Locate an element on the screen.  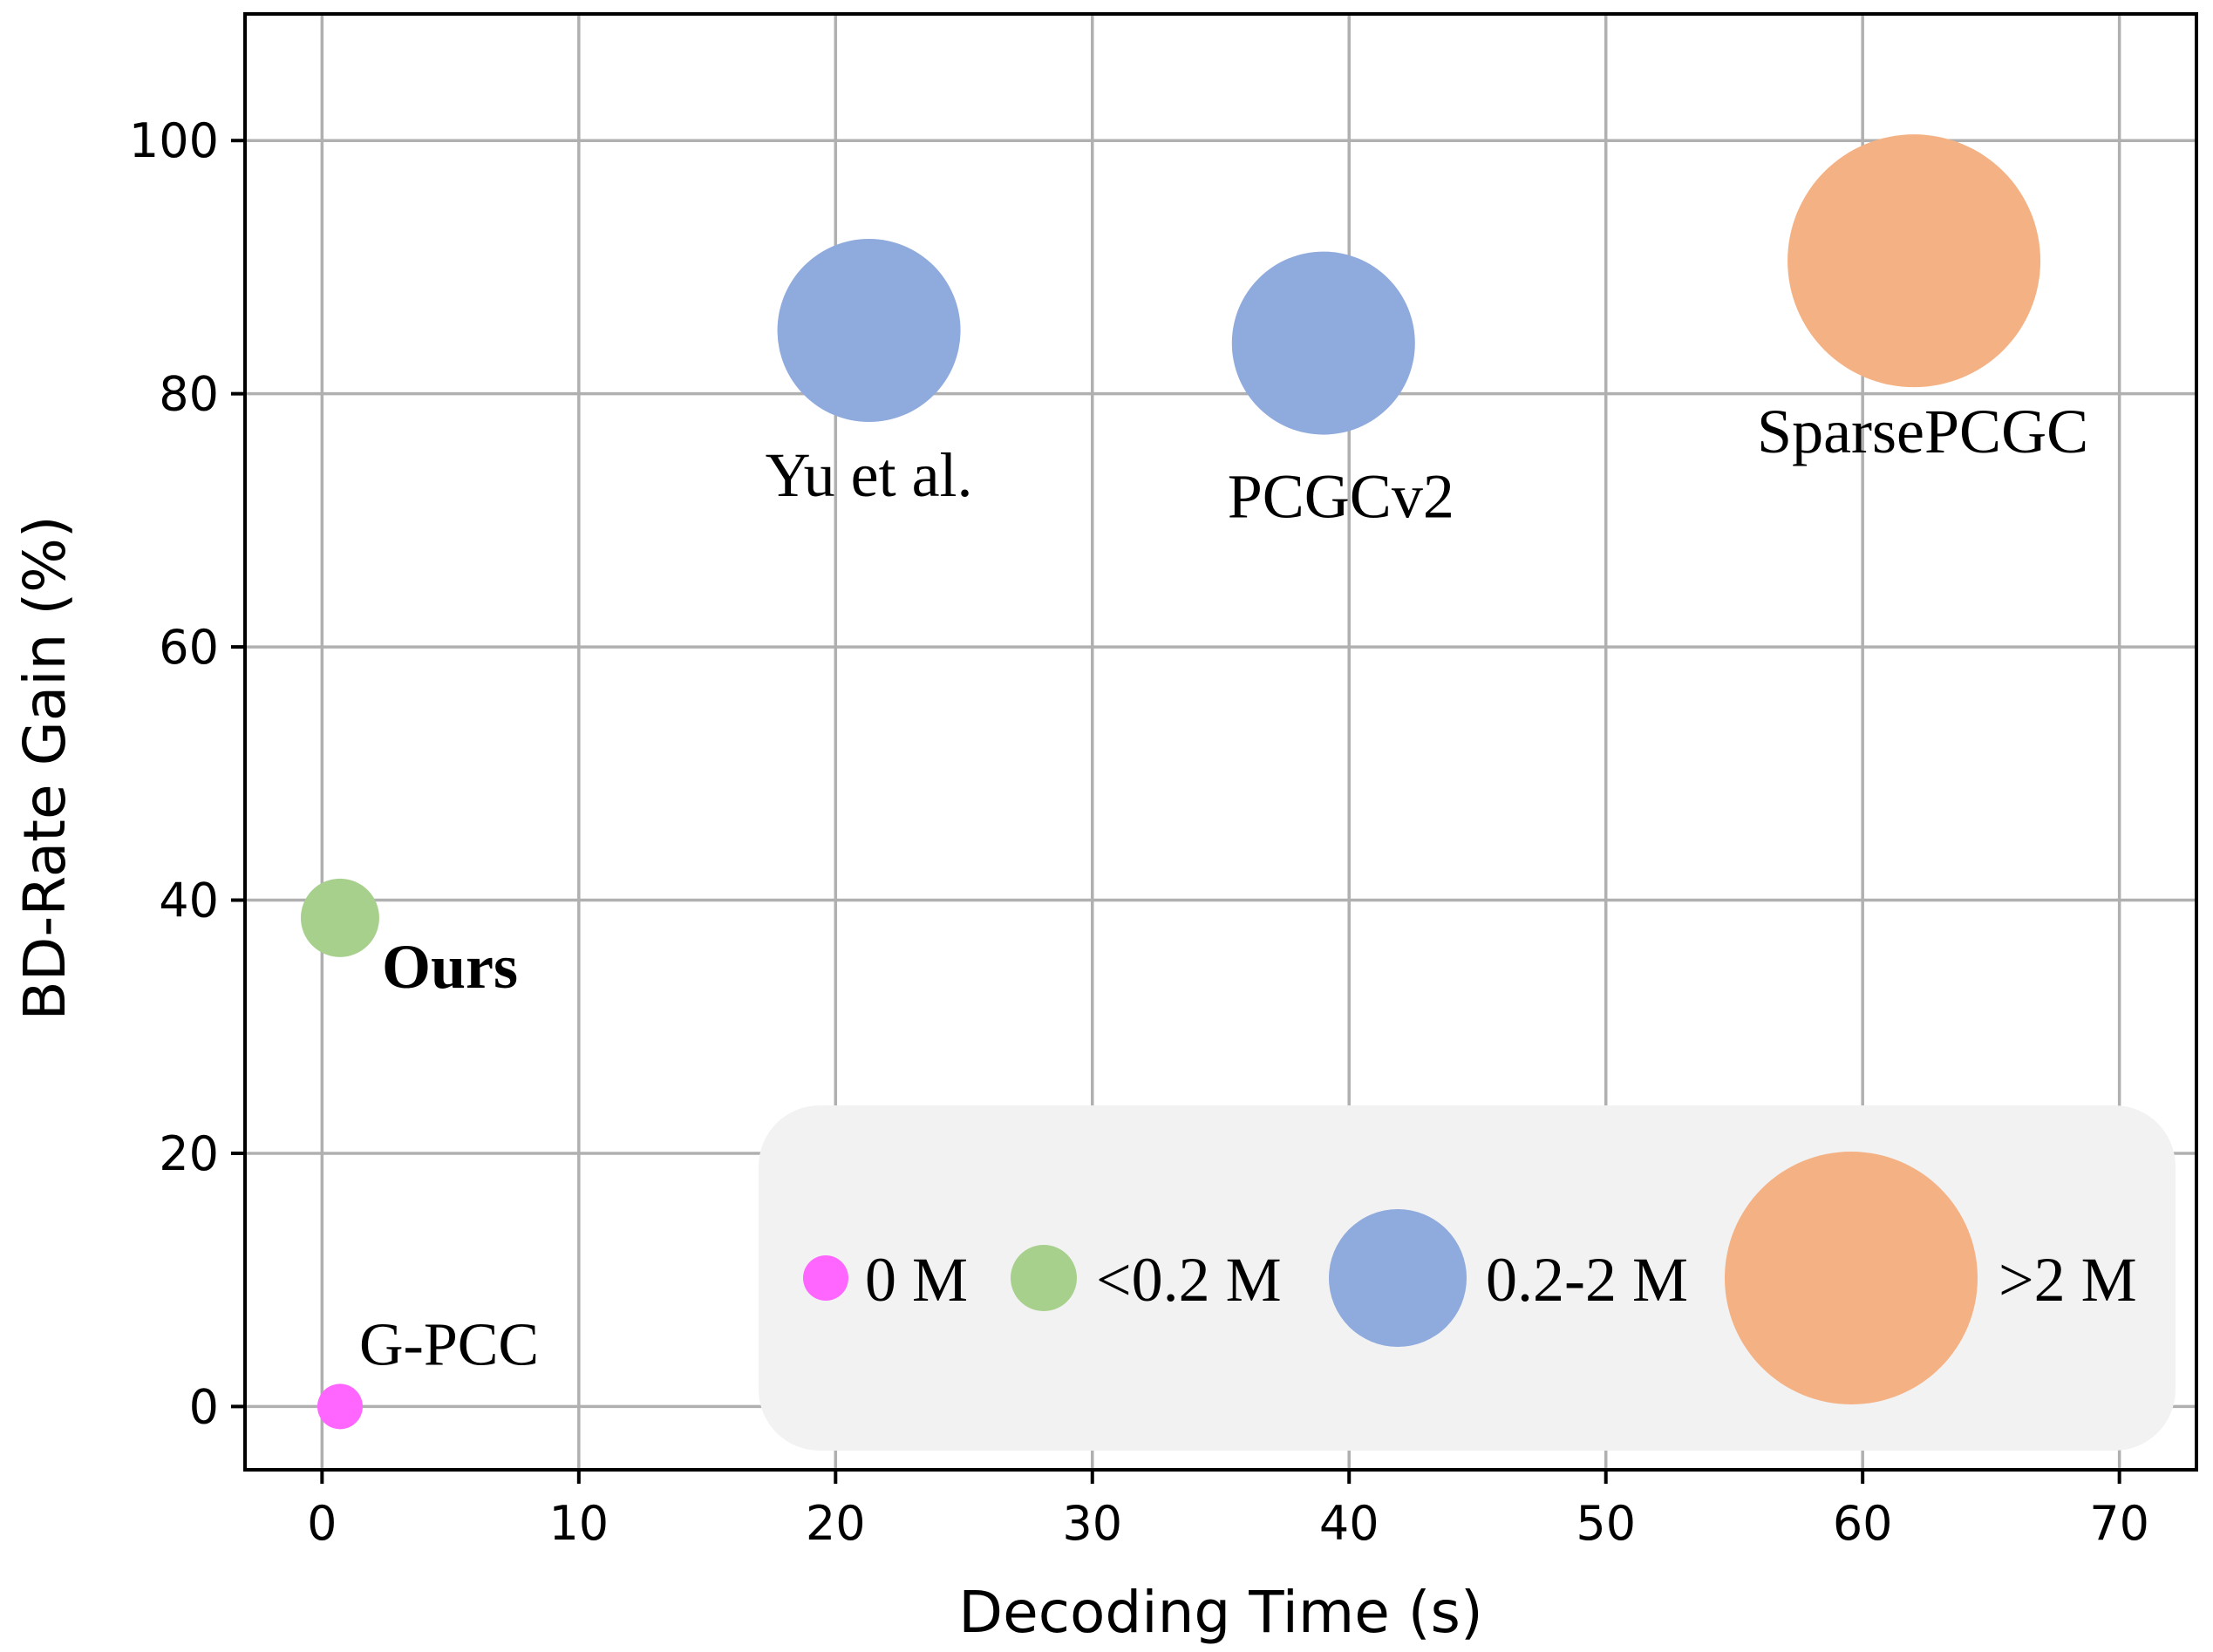
x-tick-label-10: 10 is located at coordinates (578, 1523).